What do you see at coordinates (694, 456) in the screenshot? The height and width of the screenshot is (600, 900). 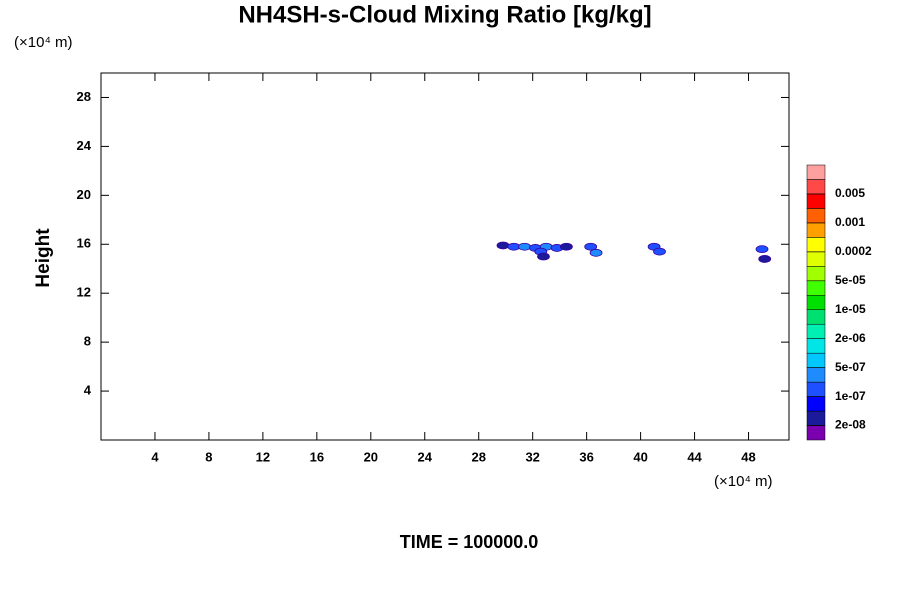 I see `x-tick-label: 44` at bounding box center [694, 456].